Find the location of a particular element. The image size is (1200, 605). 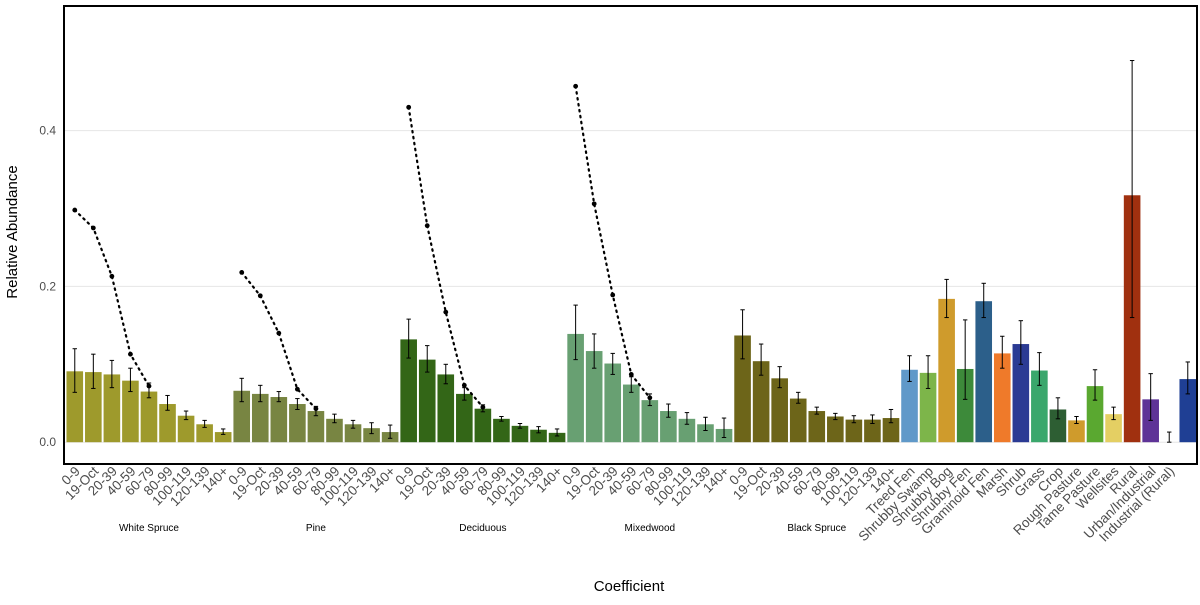

y-axis: 0.0 0.2 0.4 is located at coordinates (47, 287).